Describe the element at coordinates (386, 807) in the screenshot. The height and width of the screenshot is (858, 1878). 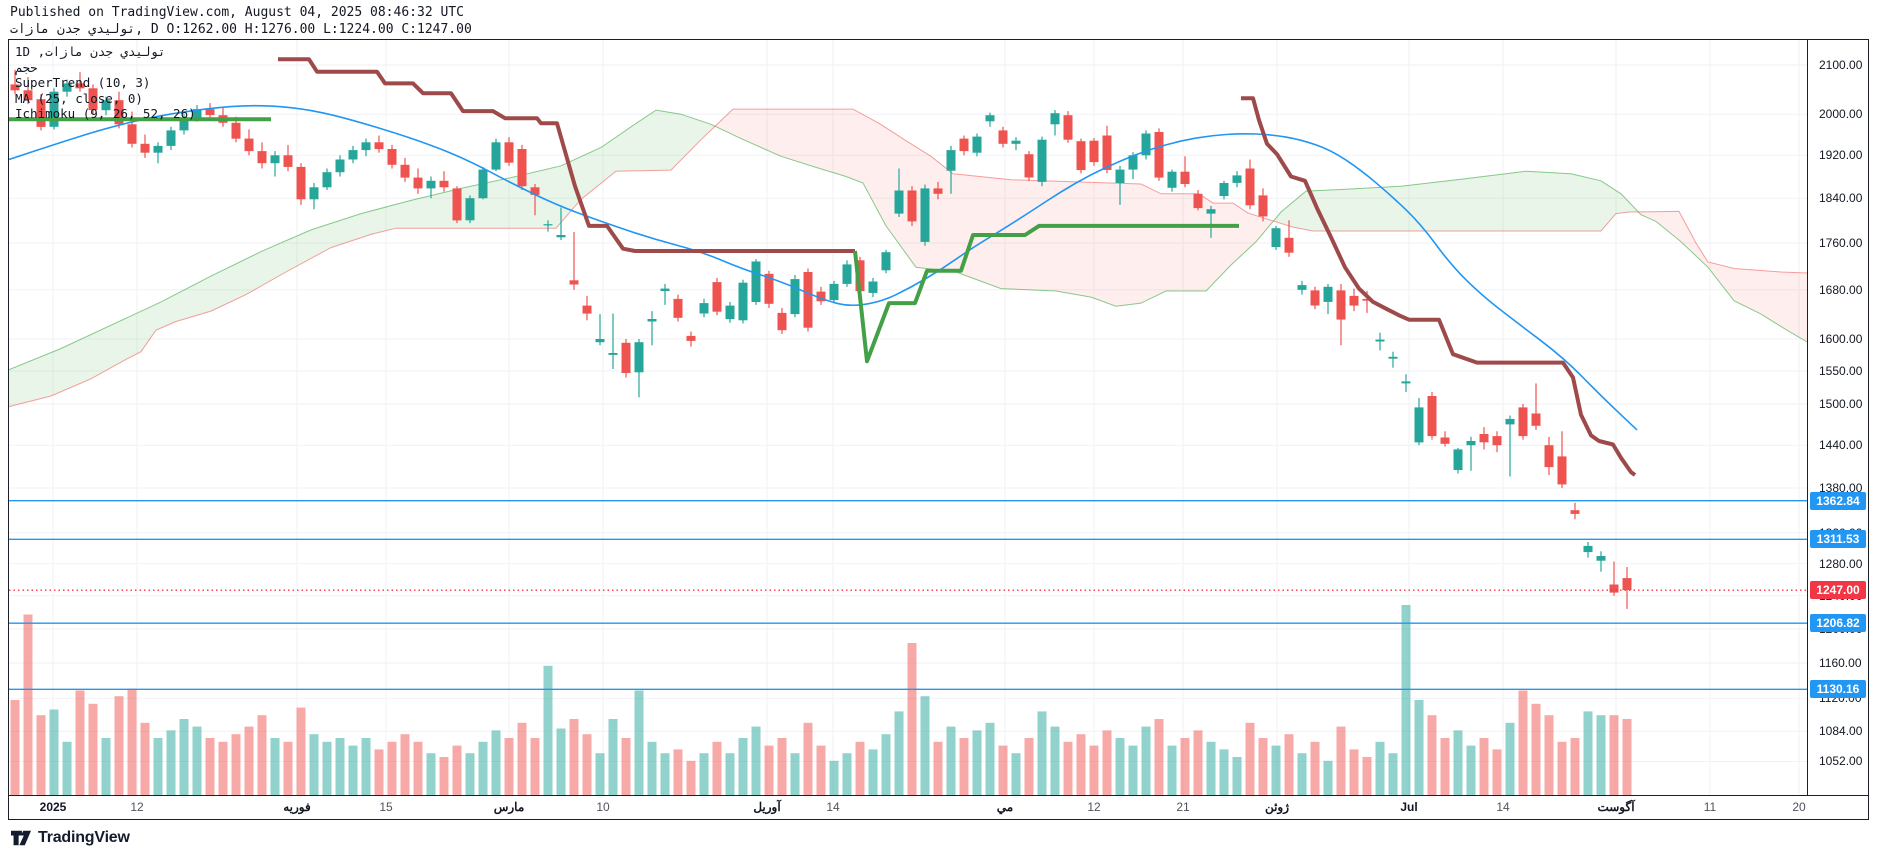
I see `time-tick-label: 15` at that location.